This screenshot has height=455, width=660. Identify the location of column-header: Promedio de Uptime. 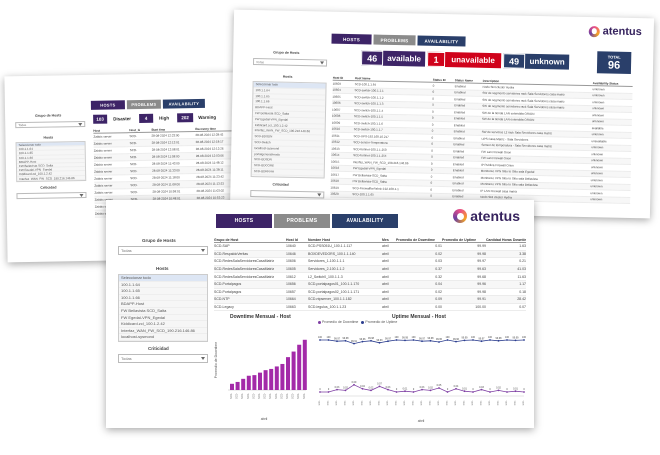
(464, 240).